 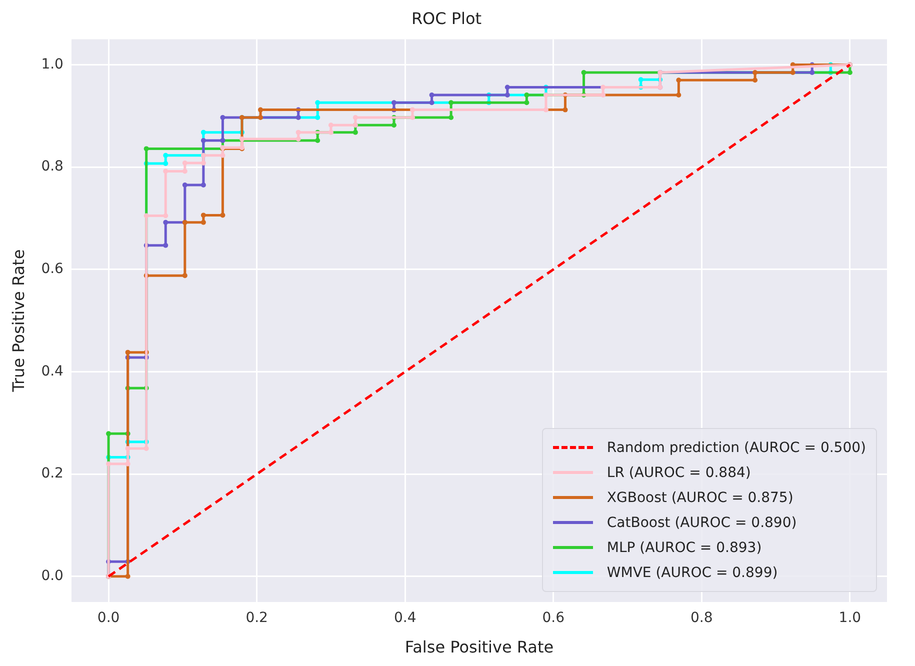 I want to click on legend-label: MLP (AUROC = 0.893), so click(x=684, y=548).